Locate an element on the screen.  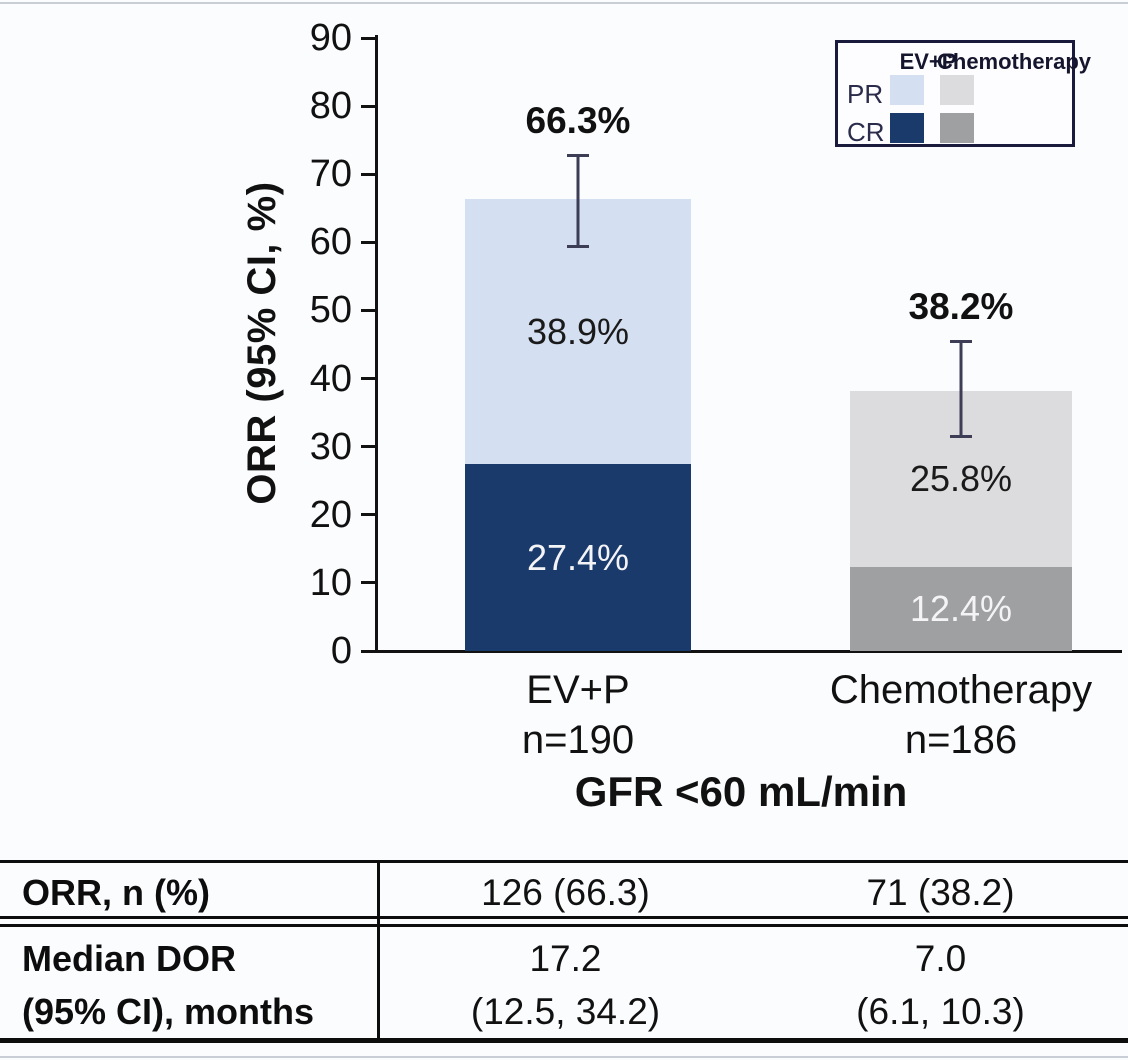
bar-evp-error-bar is located at coordinates (578, 200).